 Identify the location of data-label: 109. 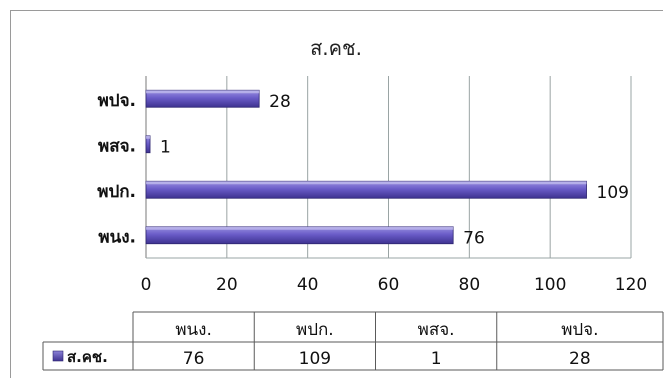
(613, 193).